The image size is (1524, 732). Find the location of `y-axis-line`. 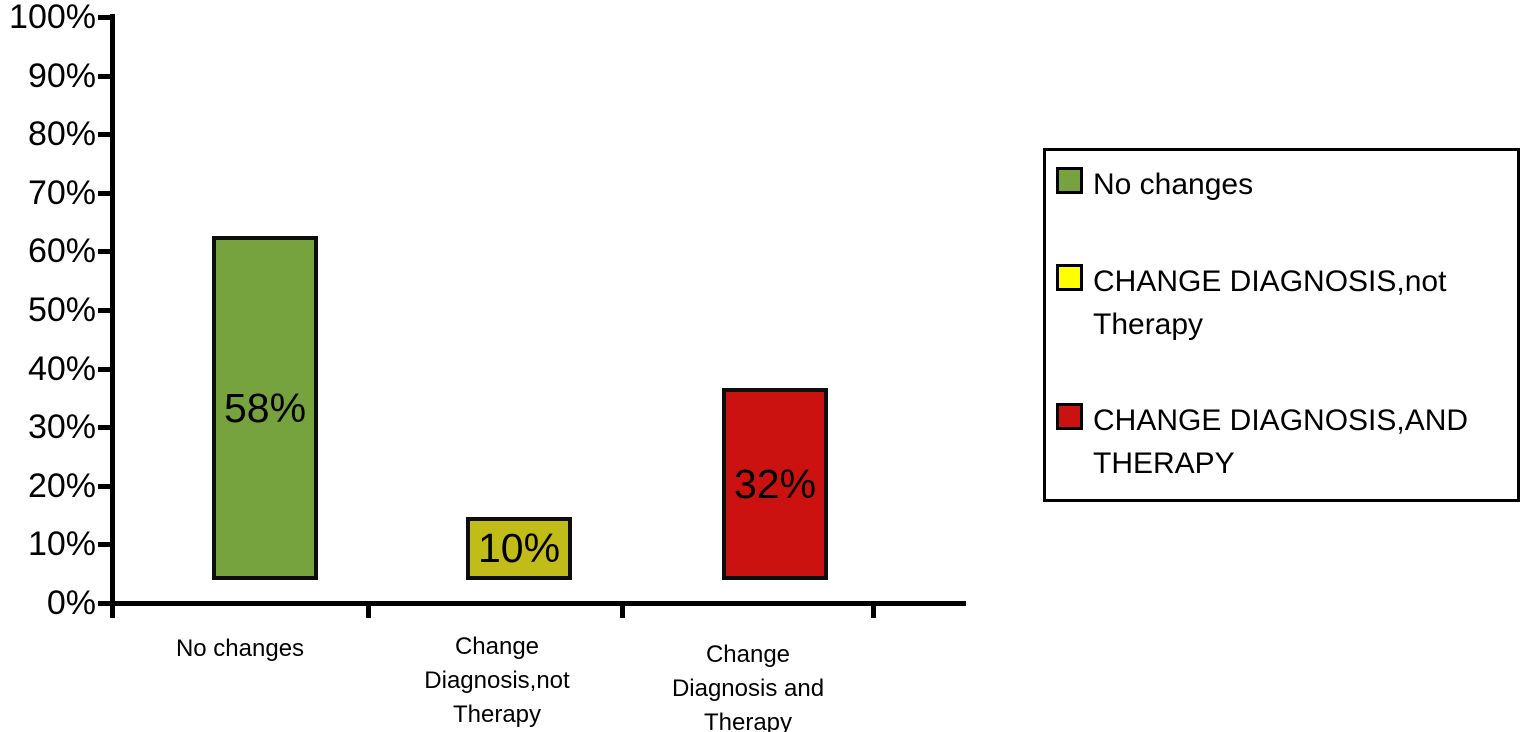

y-axis-line is located at coordinates (112, 310).